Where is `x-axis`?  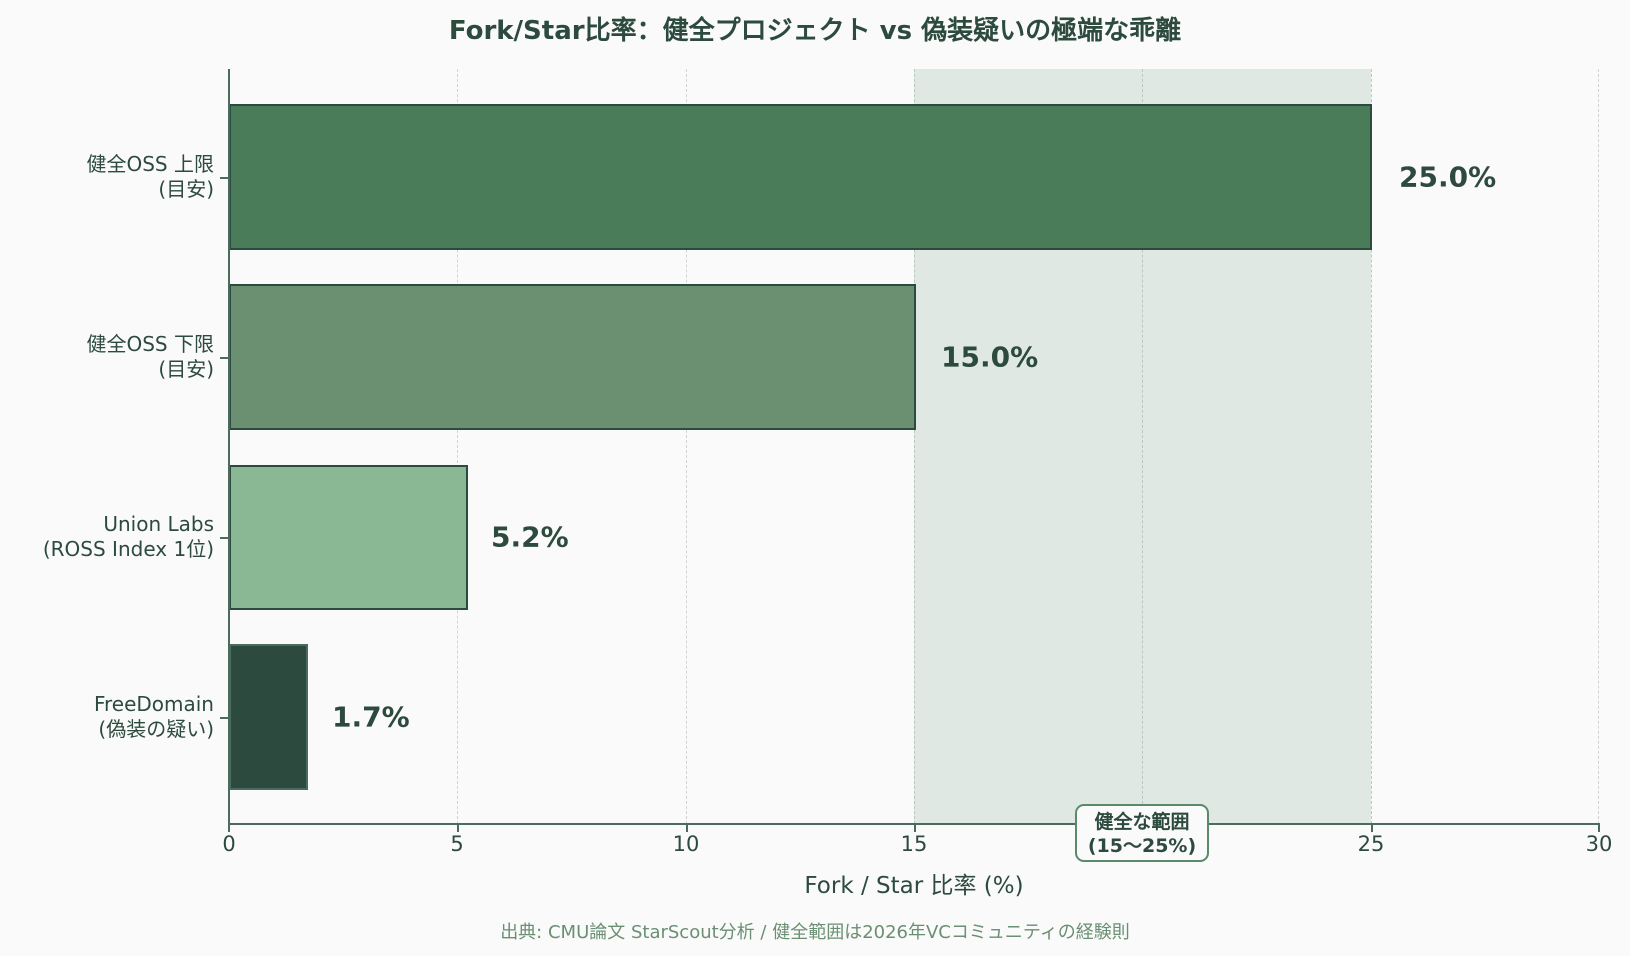
x-axis is located at coordinates (914, 824).